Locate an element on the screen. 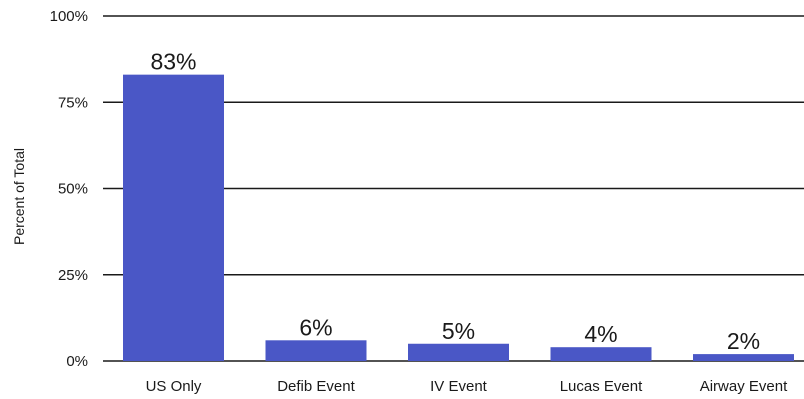 The image size is (804, 399). x-category-label: Defib Event is located at coordinates (316, 386).